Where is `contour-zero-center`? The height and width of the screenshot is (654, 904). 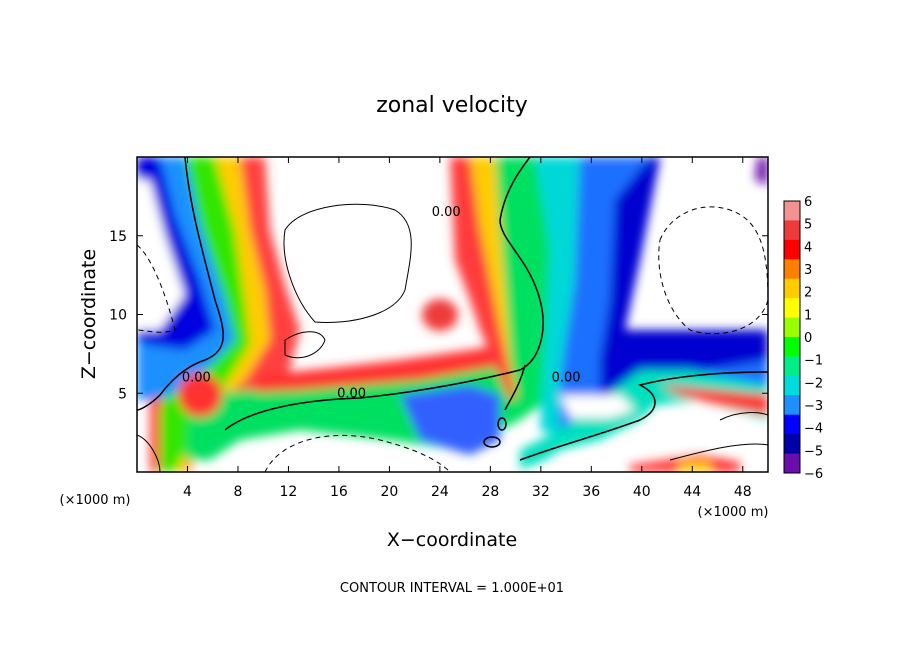
contour-zero-center is located at coordinates (384, 294).